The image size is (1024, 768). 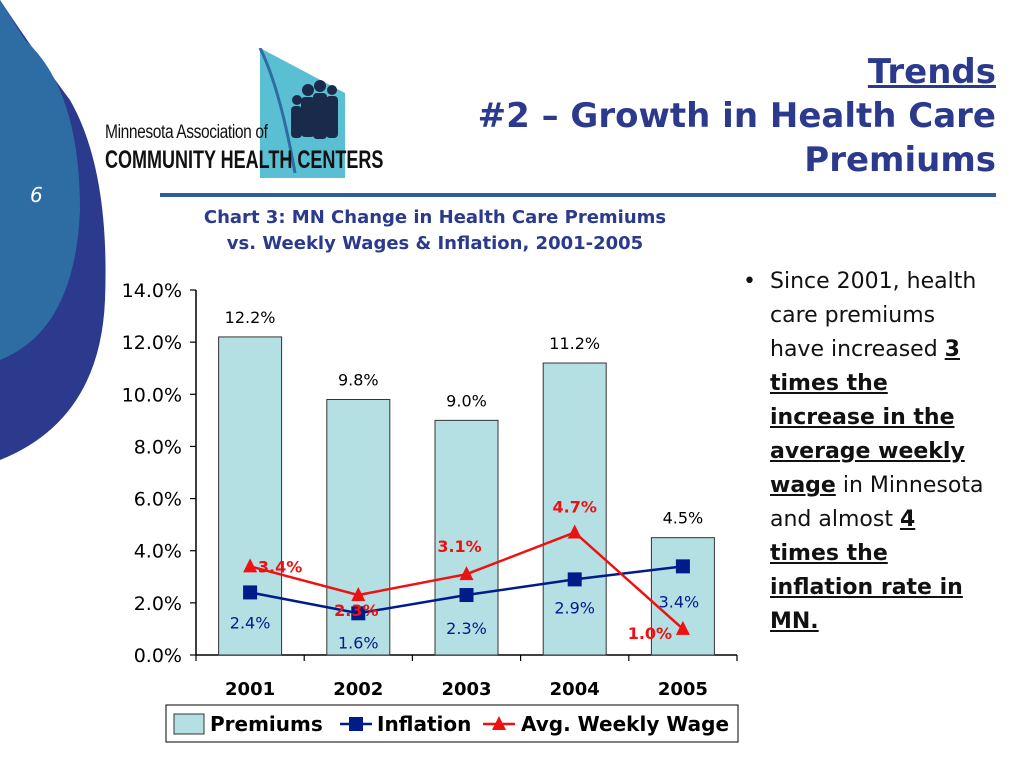 What do you see at coordinates (574, 343) in the screenshot?
I see `bar-data-label: 11.2%` at bounding box center [574, 343].